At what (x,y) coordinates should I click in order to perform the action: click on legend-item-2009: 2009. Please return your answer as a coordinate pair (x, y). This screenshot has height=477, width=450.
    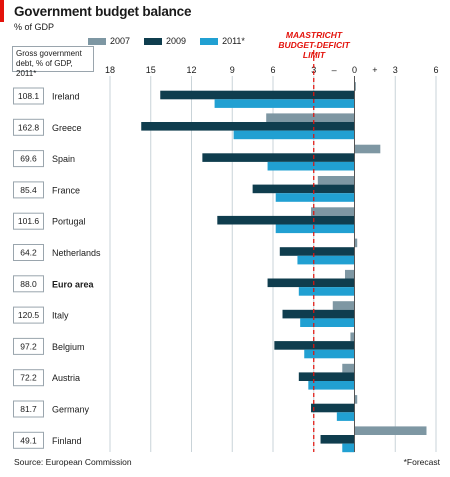
    Looking at the image, I should click on (165, 41).